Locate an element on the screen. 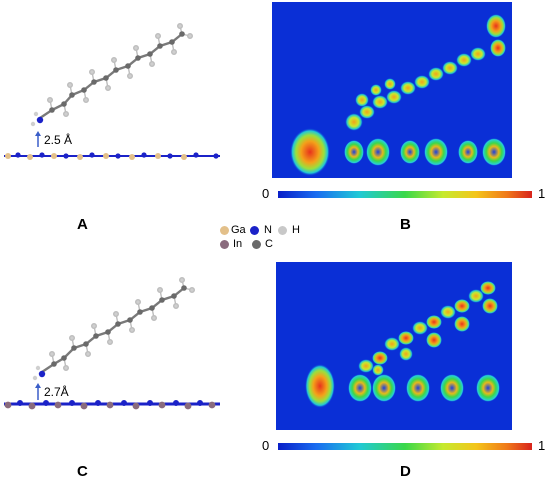 This screenshot has width=550, height=482. atom-legend: Ga N H In C is located at coordinates (275, 237).